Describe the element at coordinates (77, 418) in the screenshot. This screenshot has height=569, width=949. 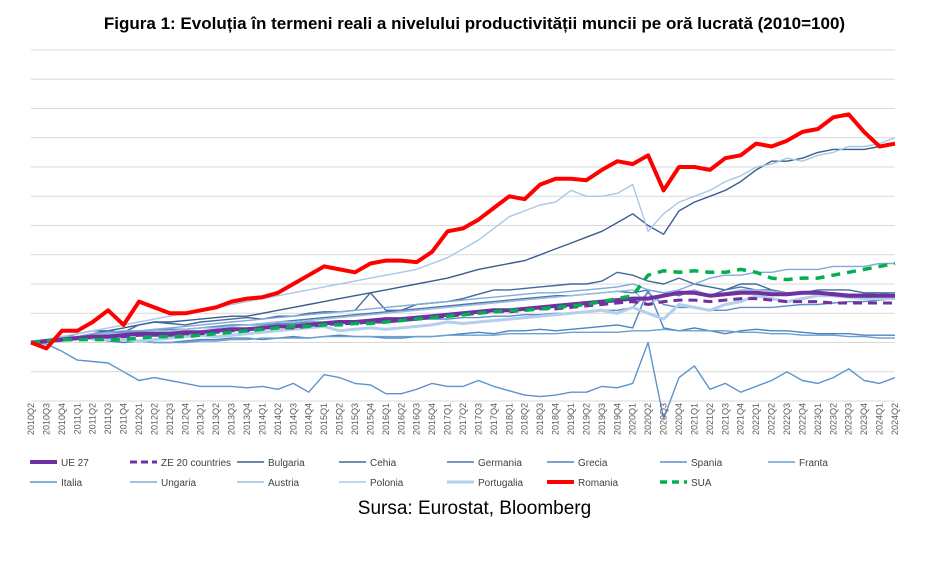
I see `x-tick-label: 2011Q1` at that location.